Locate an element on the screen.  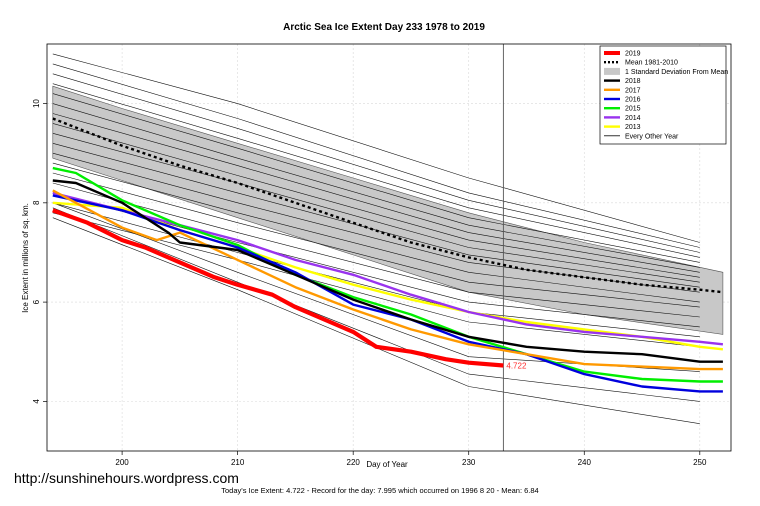
legend-box is located at coordinates (663, 95).